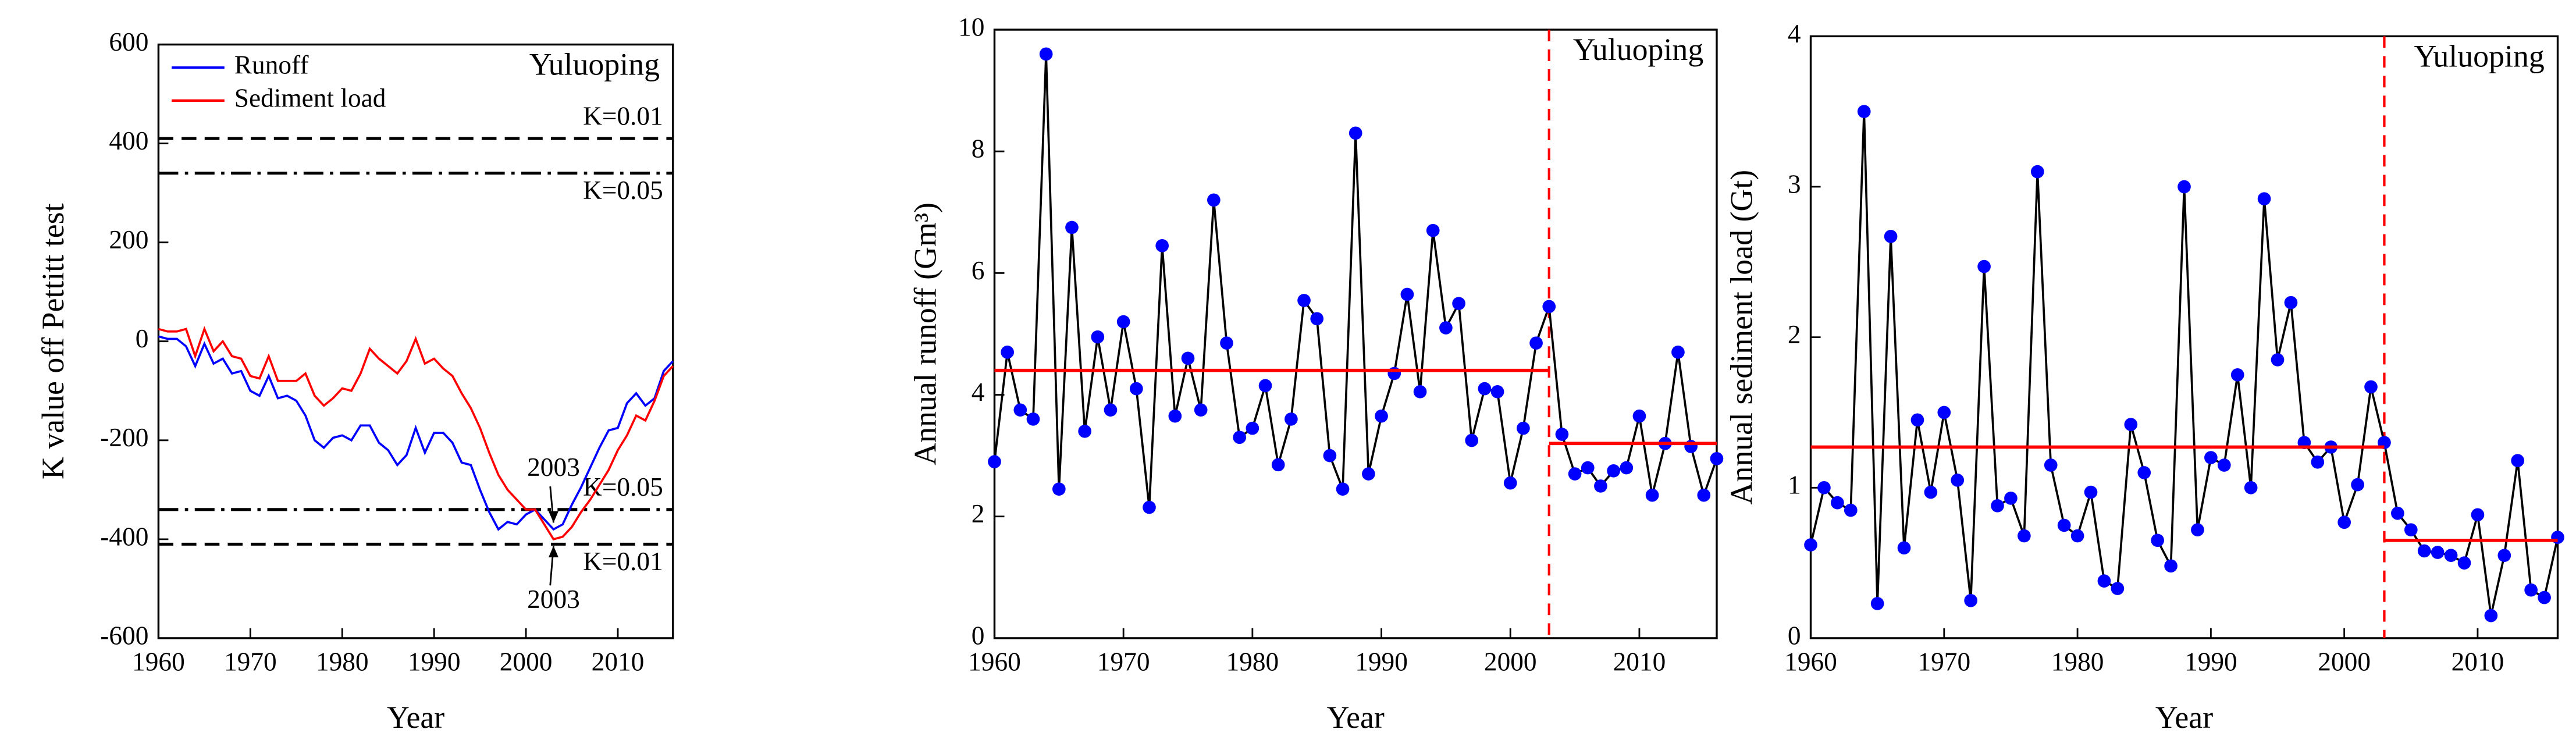 The image size is (2576, 747). I want to click on y-tick-label: 0, so click(1794, 635).